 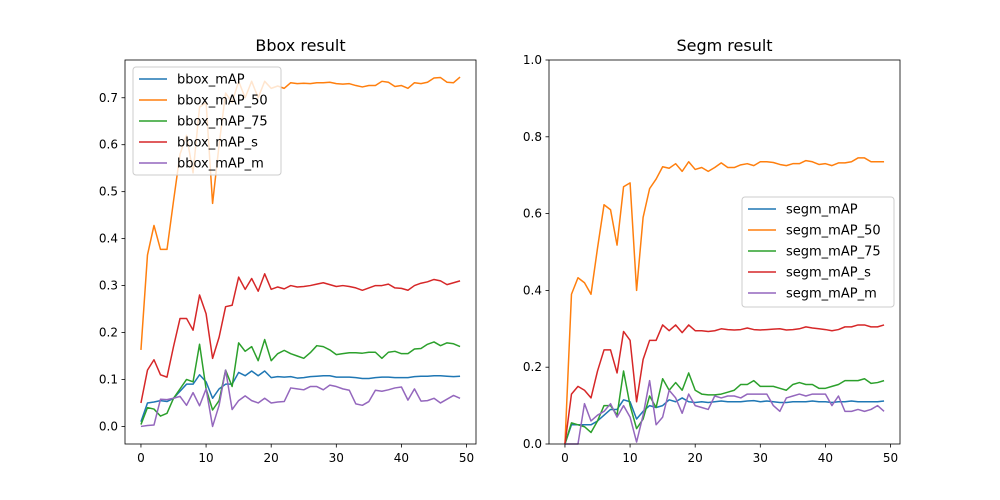 I want to click on series-line-bbox-mAP, so click(x=300, y=396).